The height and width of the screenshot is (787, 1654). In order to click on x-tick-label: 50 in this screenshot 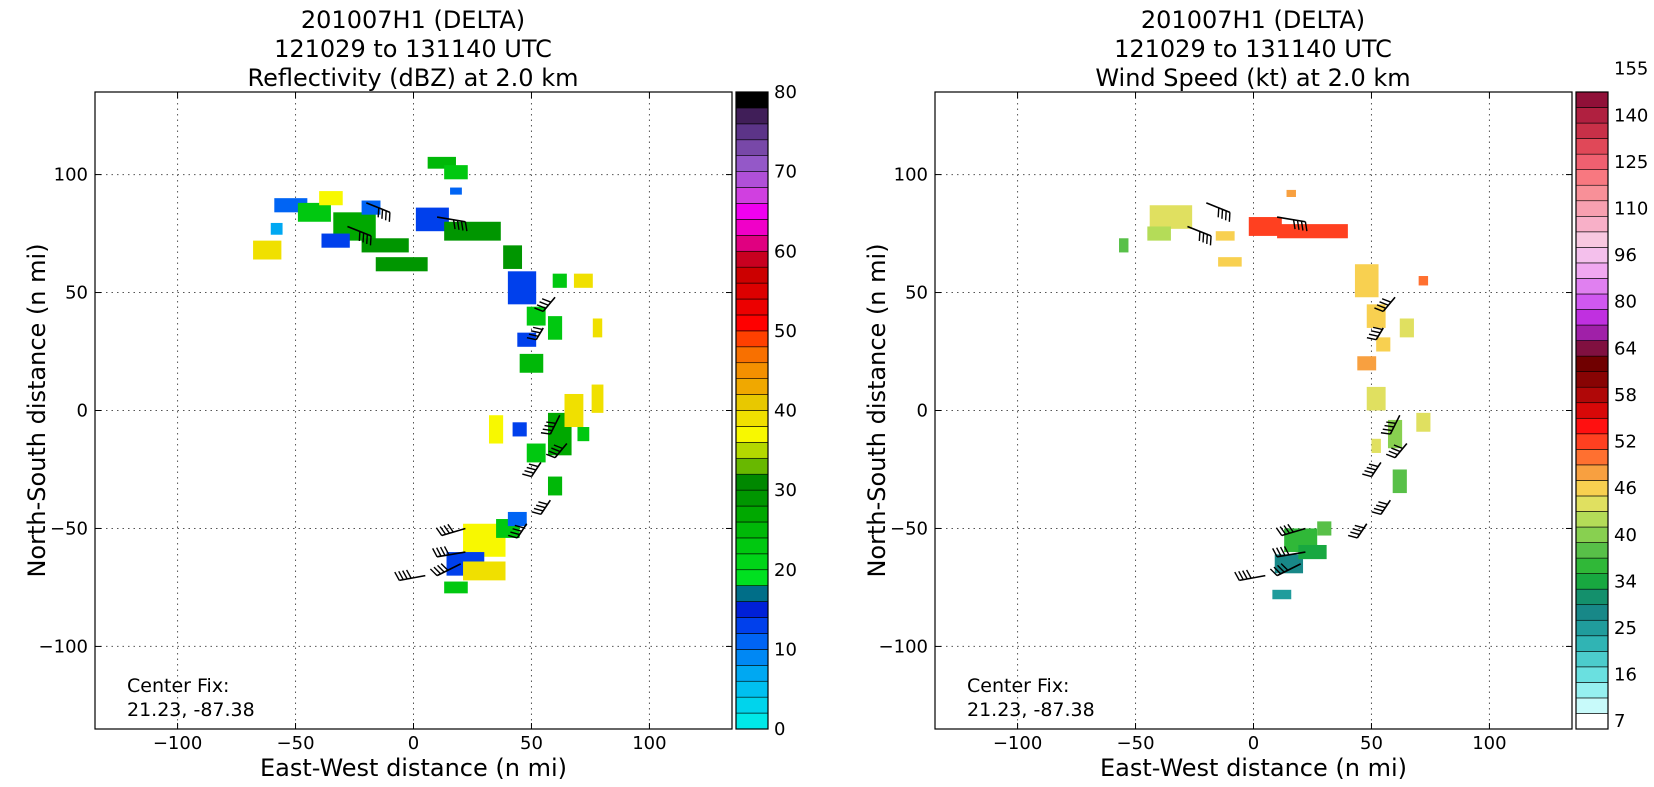, I will do `click(531, 743)`.